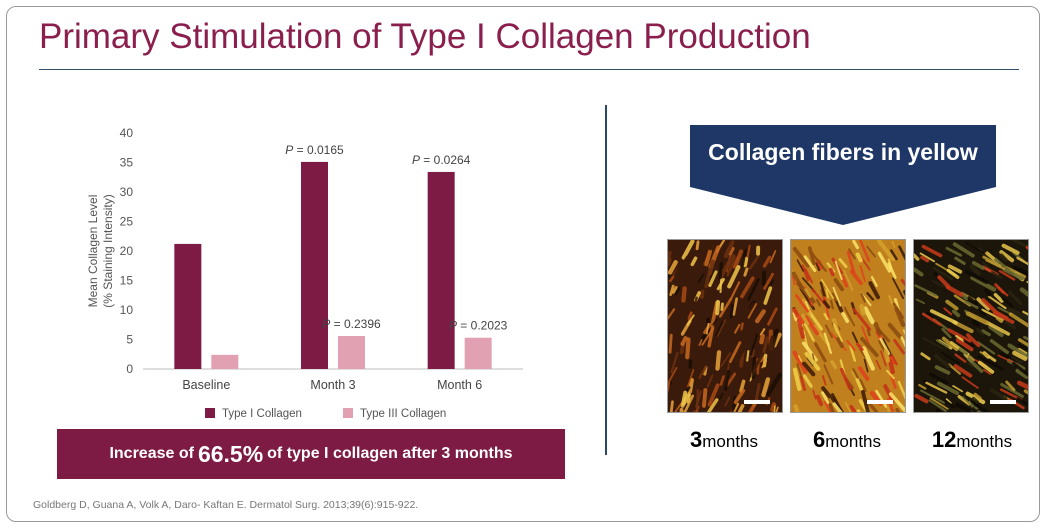 Image resolution: width=1046 pixels, height=528 pixels. What do you see at coordinates (355, 324) in the screenshot?
I see `p-value: = 0.2396` at bounding box center [355, 324].